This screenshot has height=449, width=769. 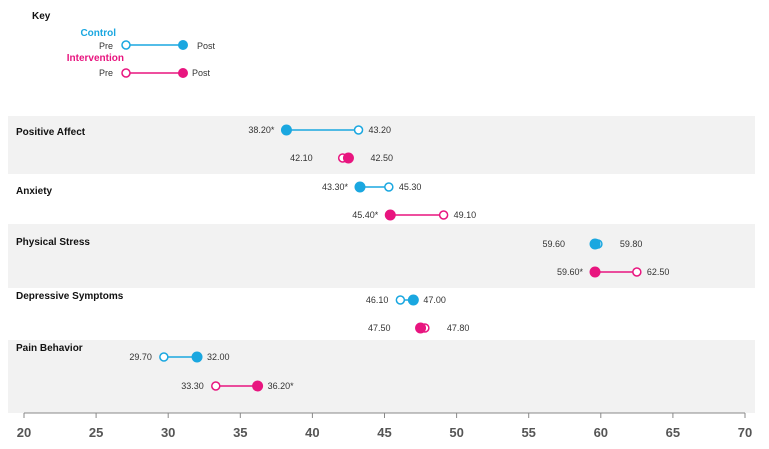 What do you see at coordinates (41, 16) in the screenshot?
I see `legend-title: Key` at bounding box center [41, 16].